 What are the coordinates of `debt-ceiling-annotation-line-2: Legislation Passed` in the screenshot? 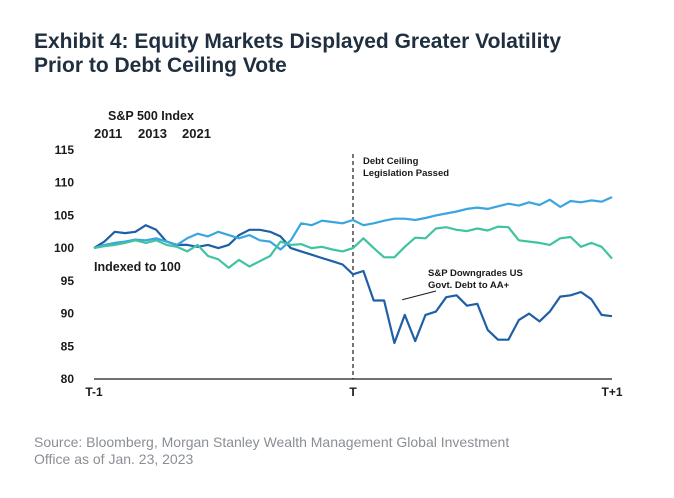 It's located at (406, 173).